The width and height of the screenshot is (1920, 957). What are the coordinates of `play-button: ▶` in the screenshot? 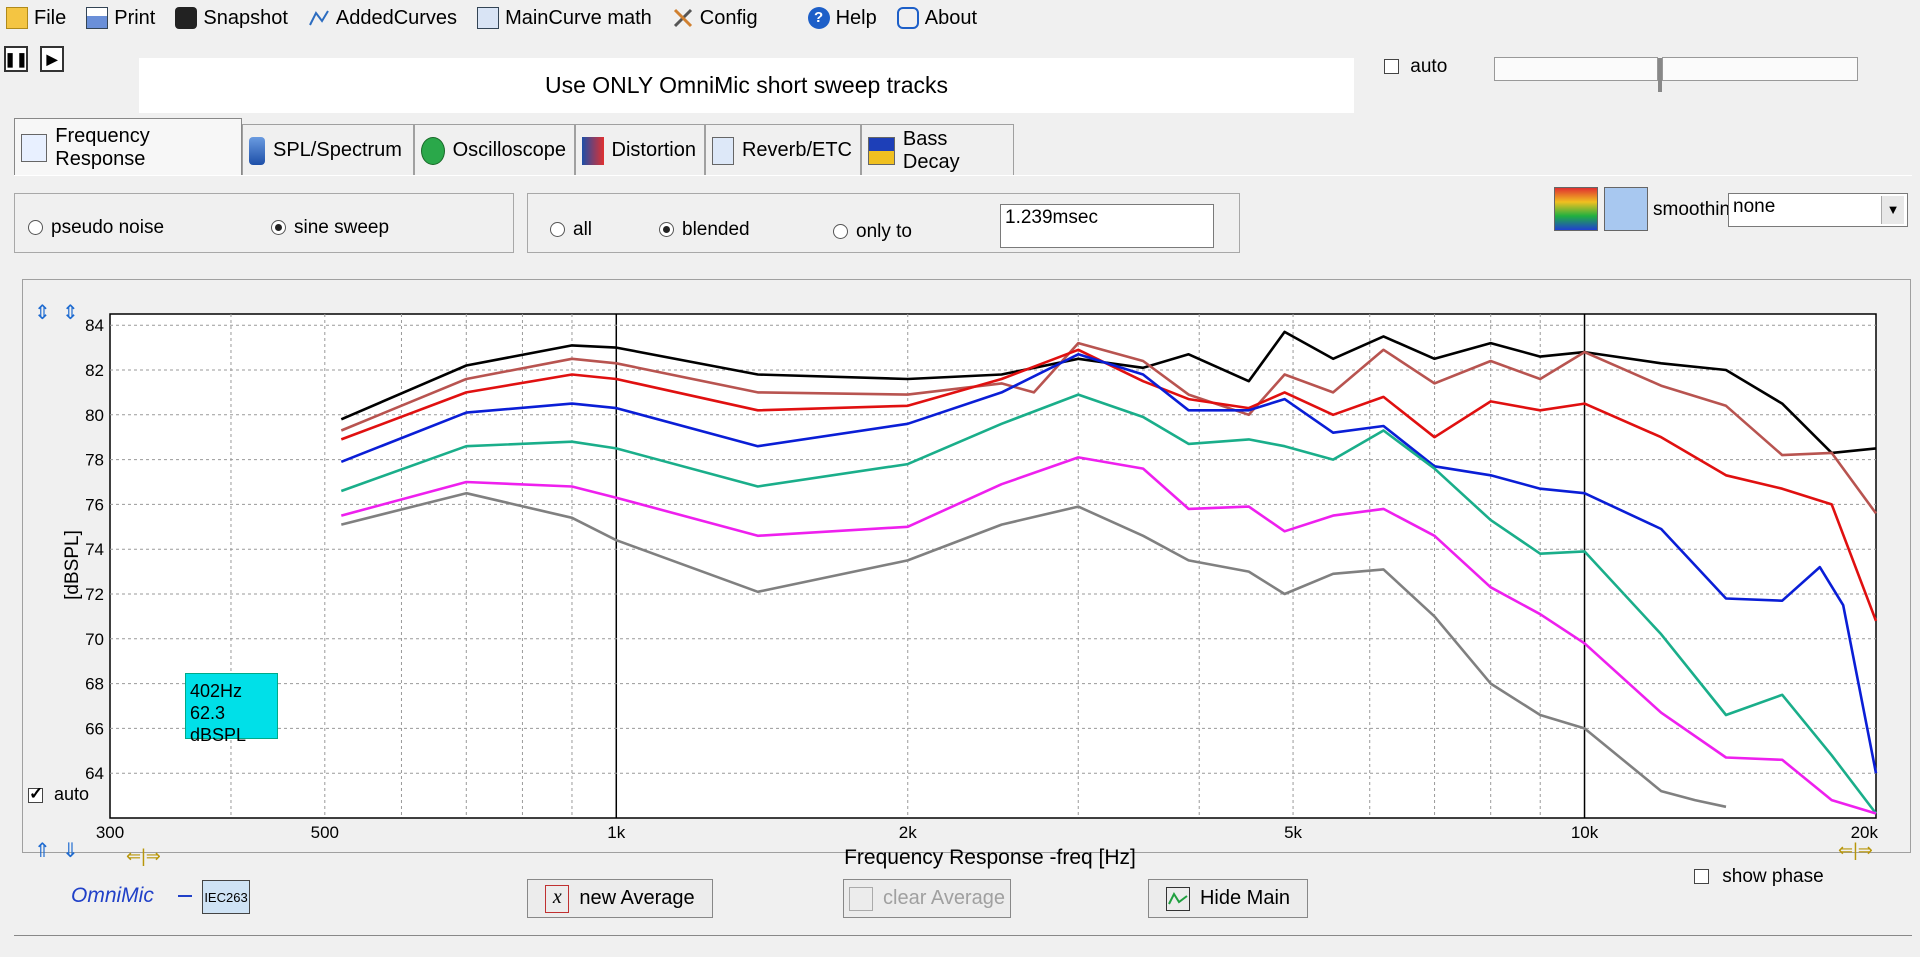 It's located at (52, 59).